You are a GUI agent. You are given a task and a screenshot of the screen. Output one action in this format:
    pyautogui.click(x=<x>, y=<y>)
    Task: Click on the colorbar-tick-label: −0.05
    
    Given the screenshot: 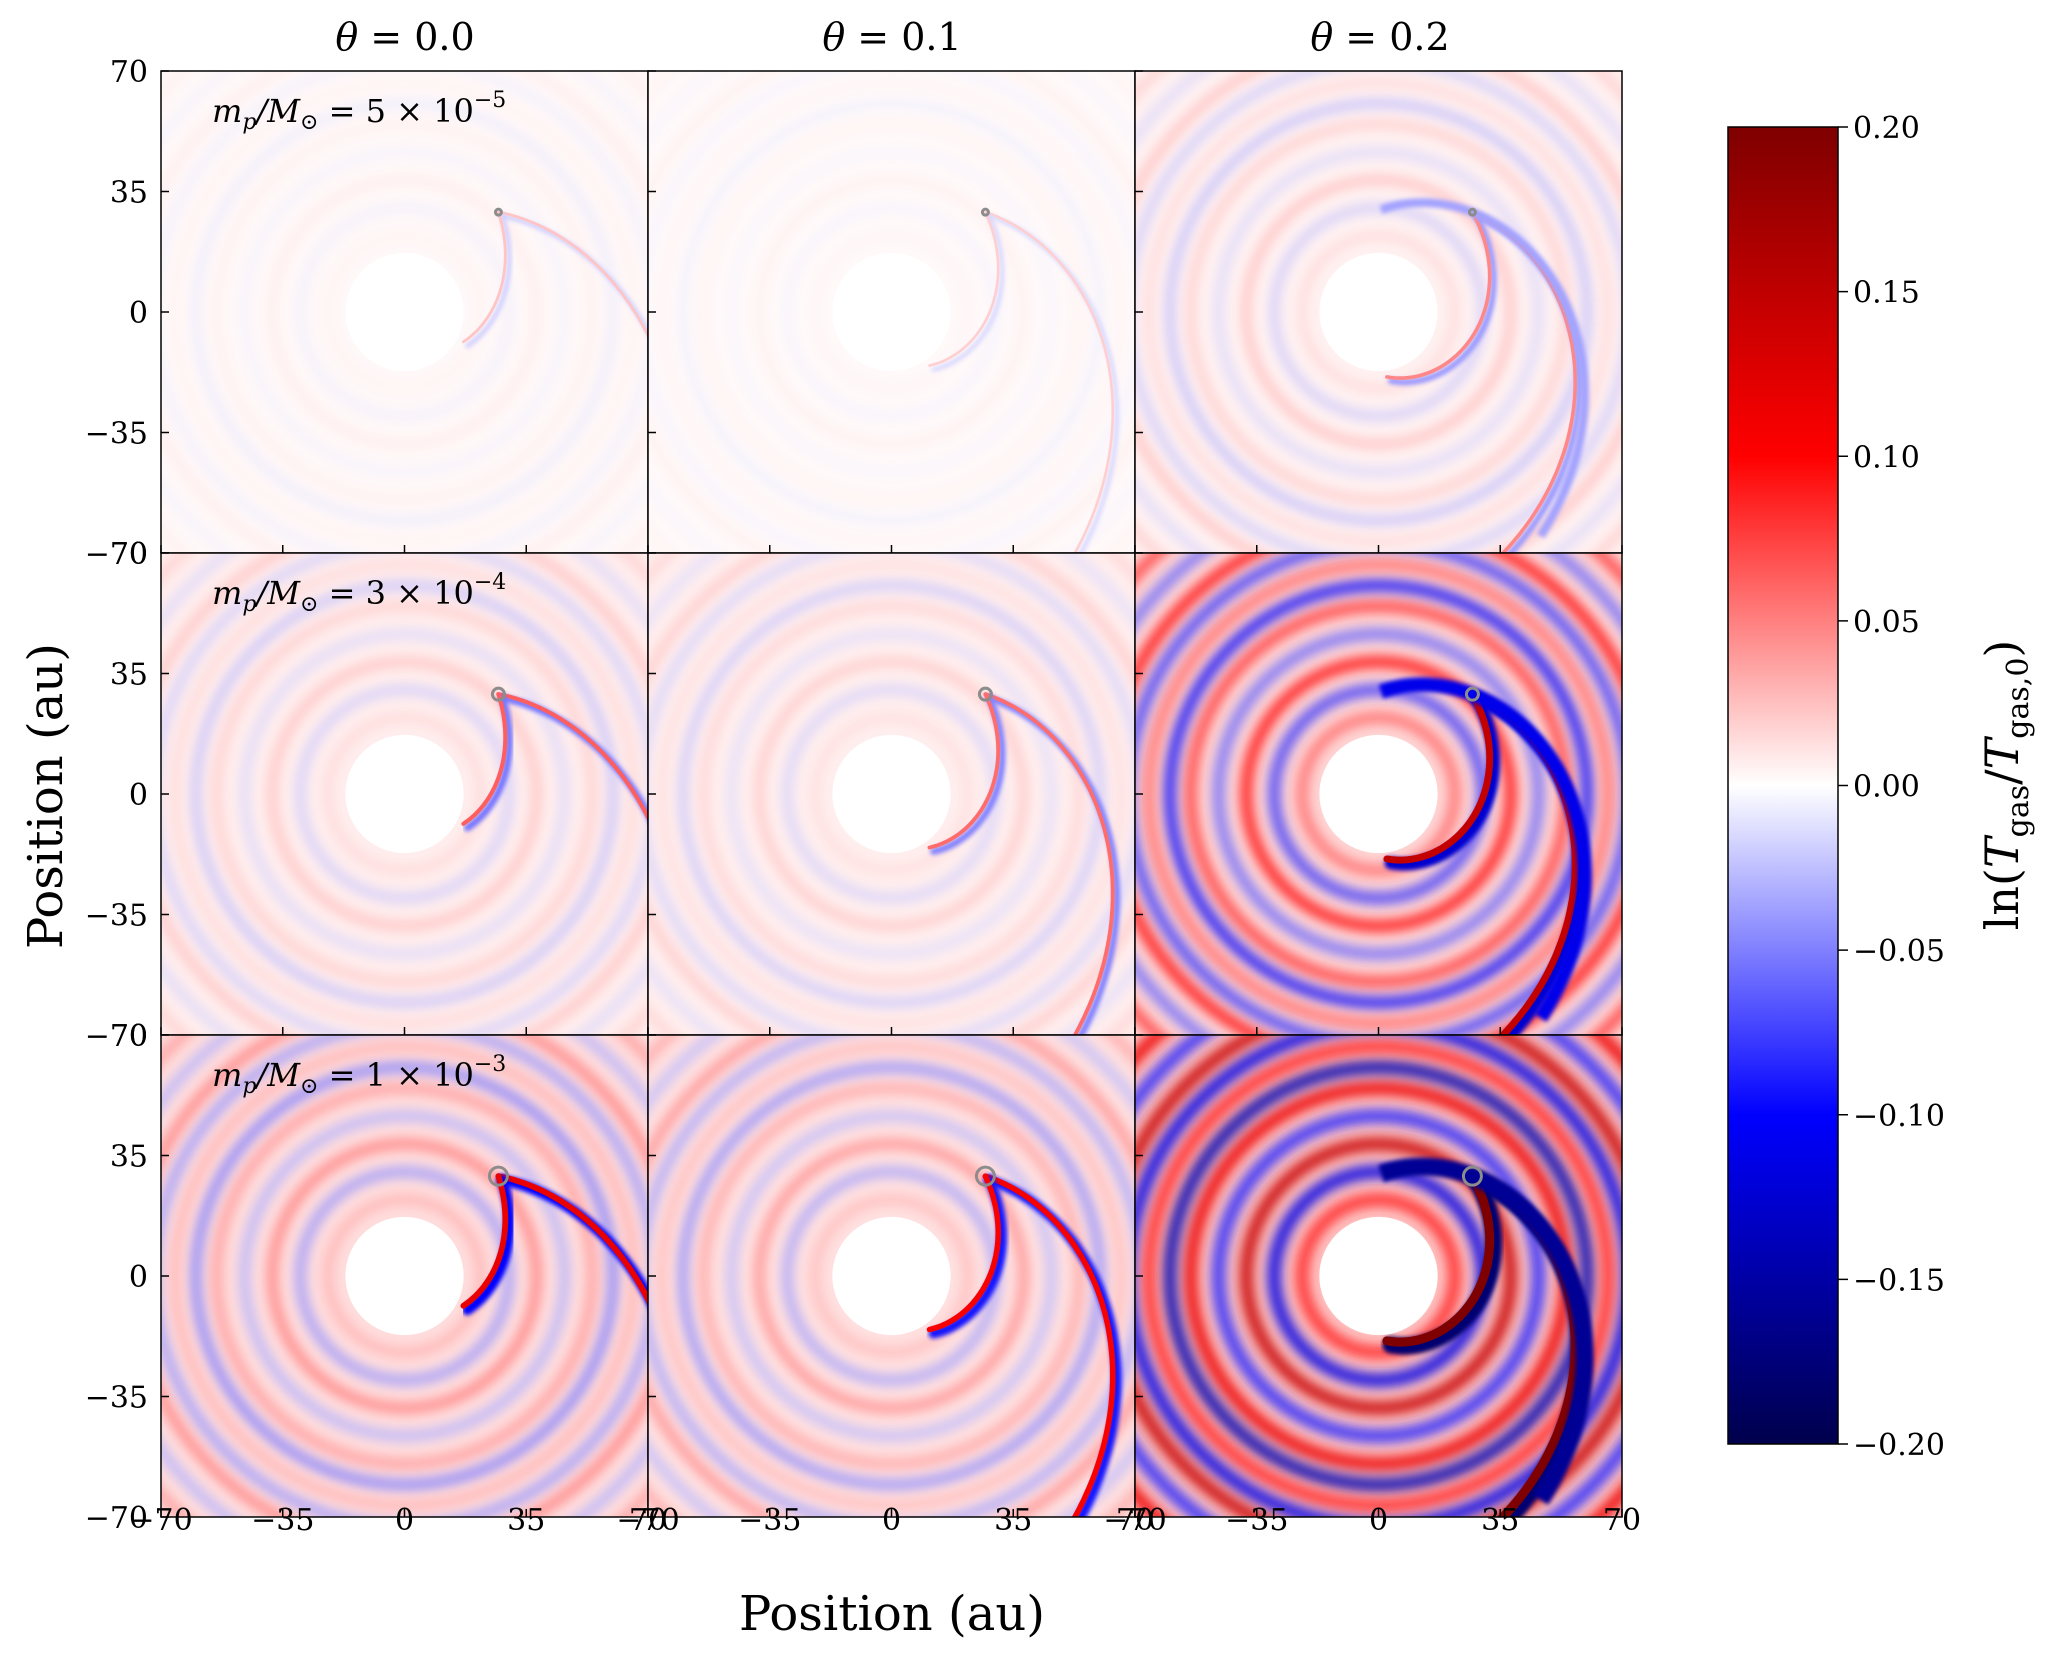 What is the action you would take?
    pyautogui.click(x=1899, y=951)
    